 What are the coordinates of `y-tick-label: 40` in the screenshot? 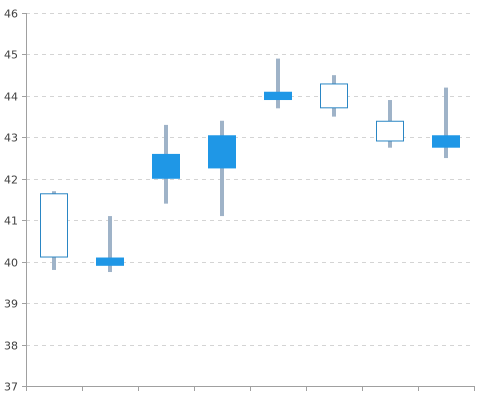 It's located at (11, 263).